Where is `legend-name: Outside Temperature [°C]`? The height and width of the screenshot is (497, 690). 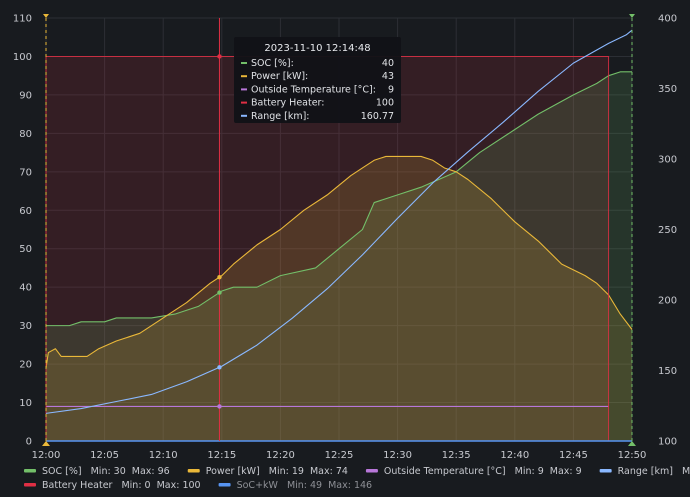
legend-name: Outside Temperature [°C] is located at coordinates (445, 471).